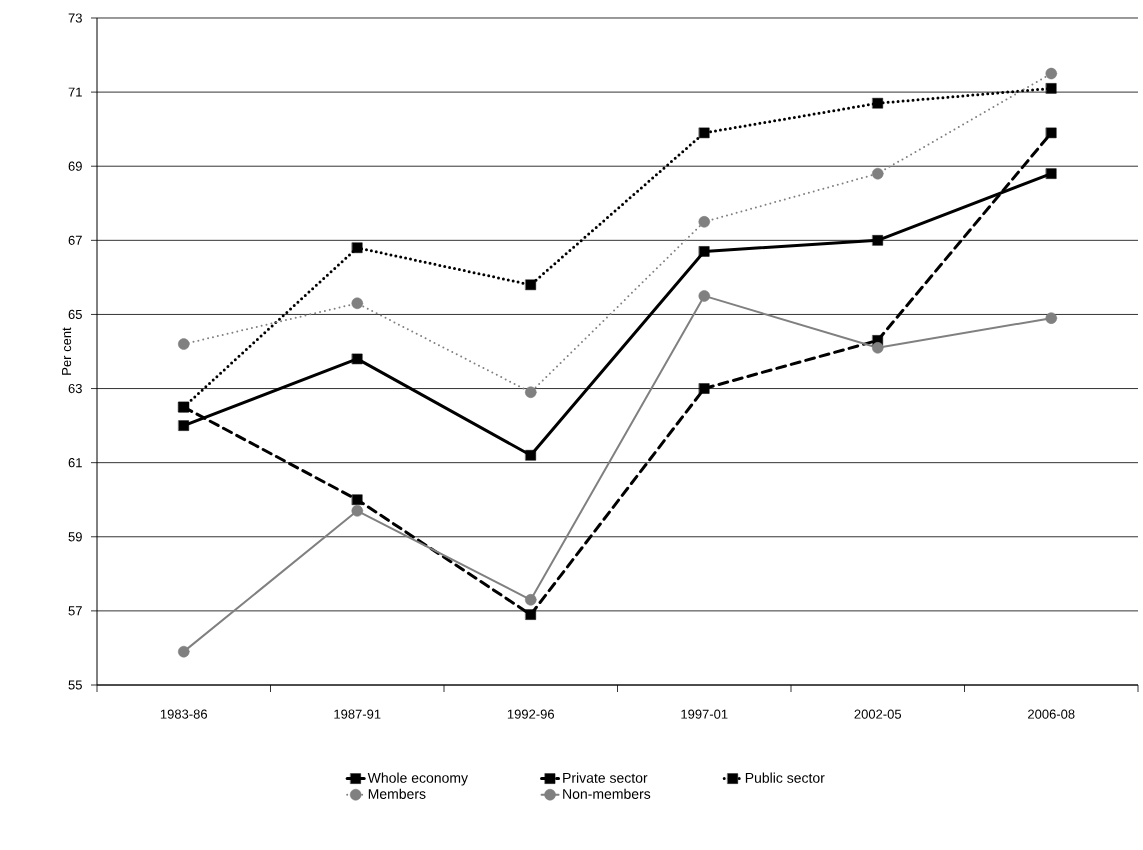 The width and height of the screenshot is (1143, 850). What do you see at coordinates (785, 777) in the screenshot?
I see `legend-label: Public sector` at bounding box center [785, 777].